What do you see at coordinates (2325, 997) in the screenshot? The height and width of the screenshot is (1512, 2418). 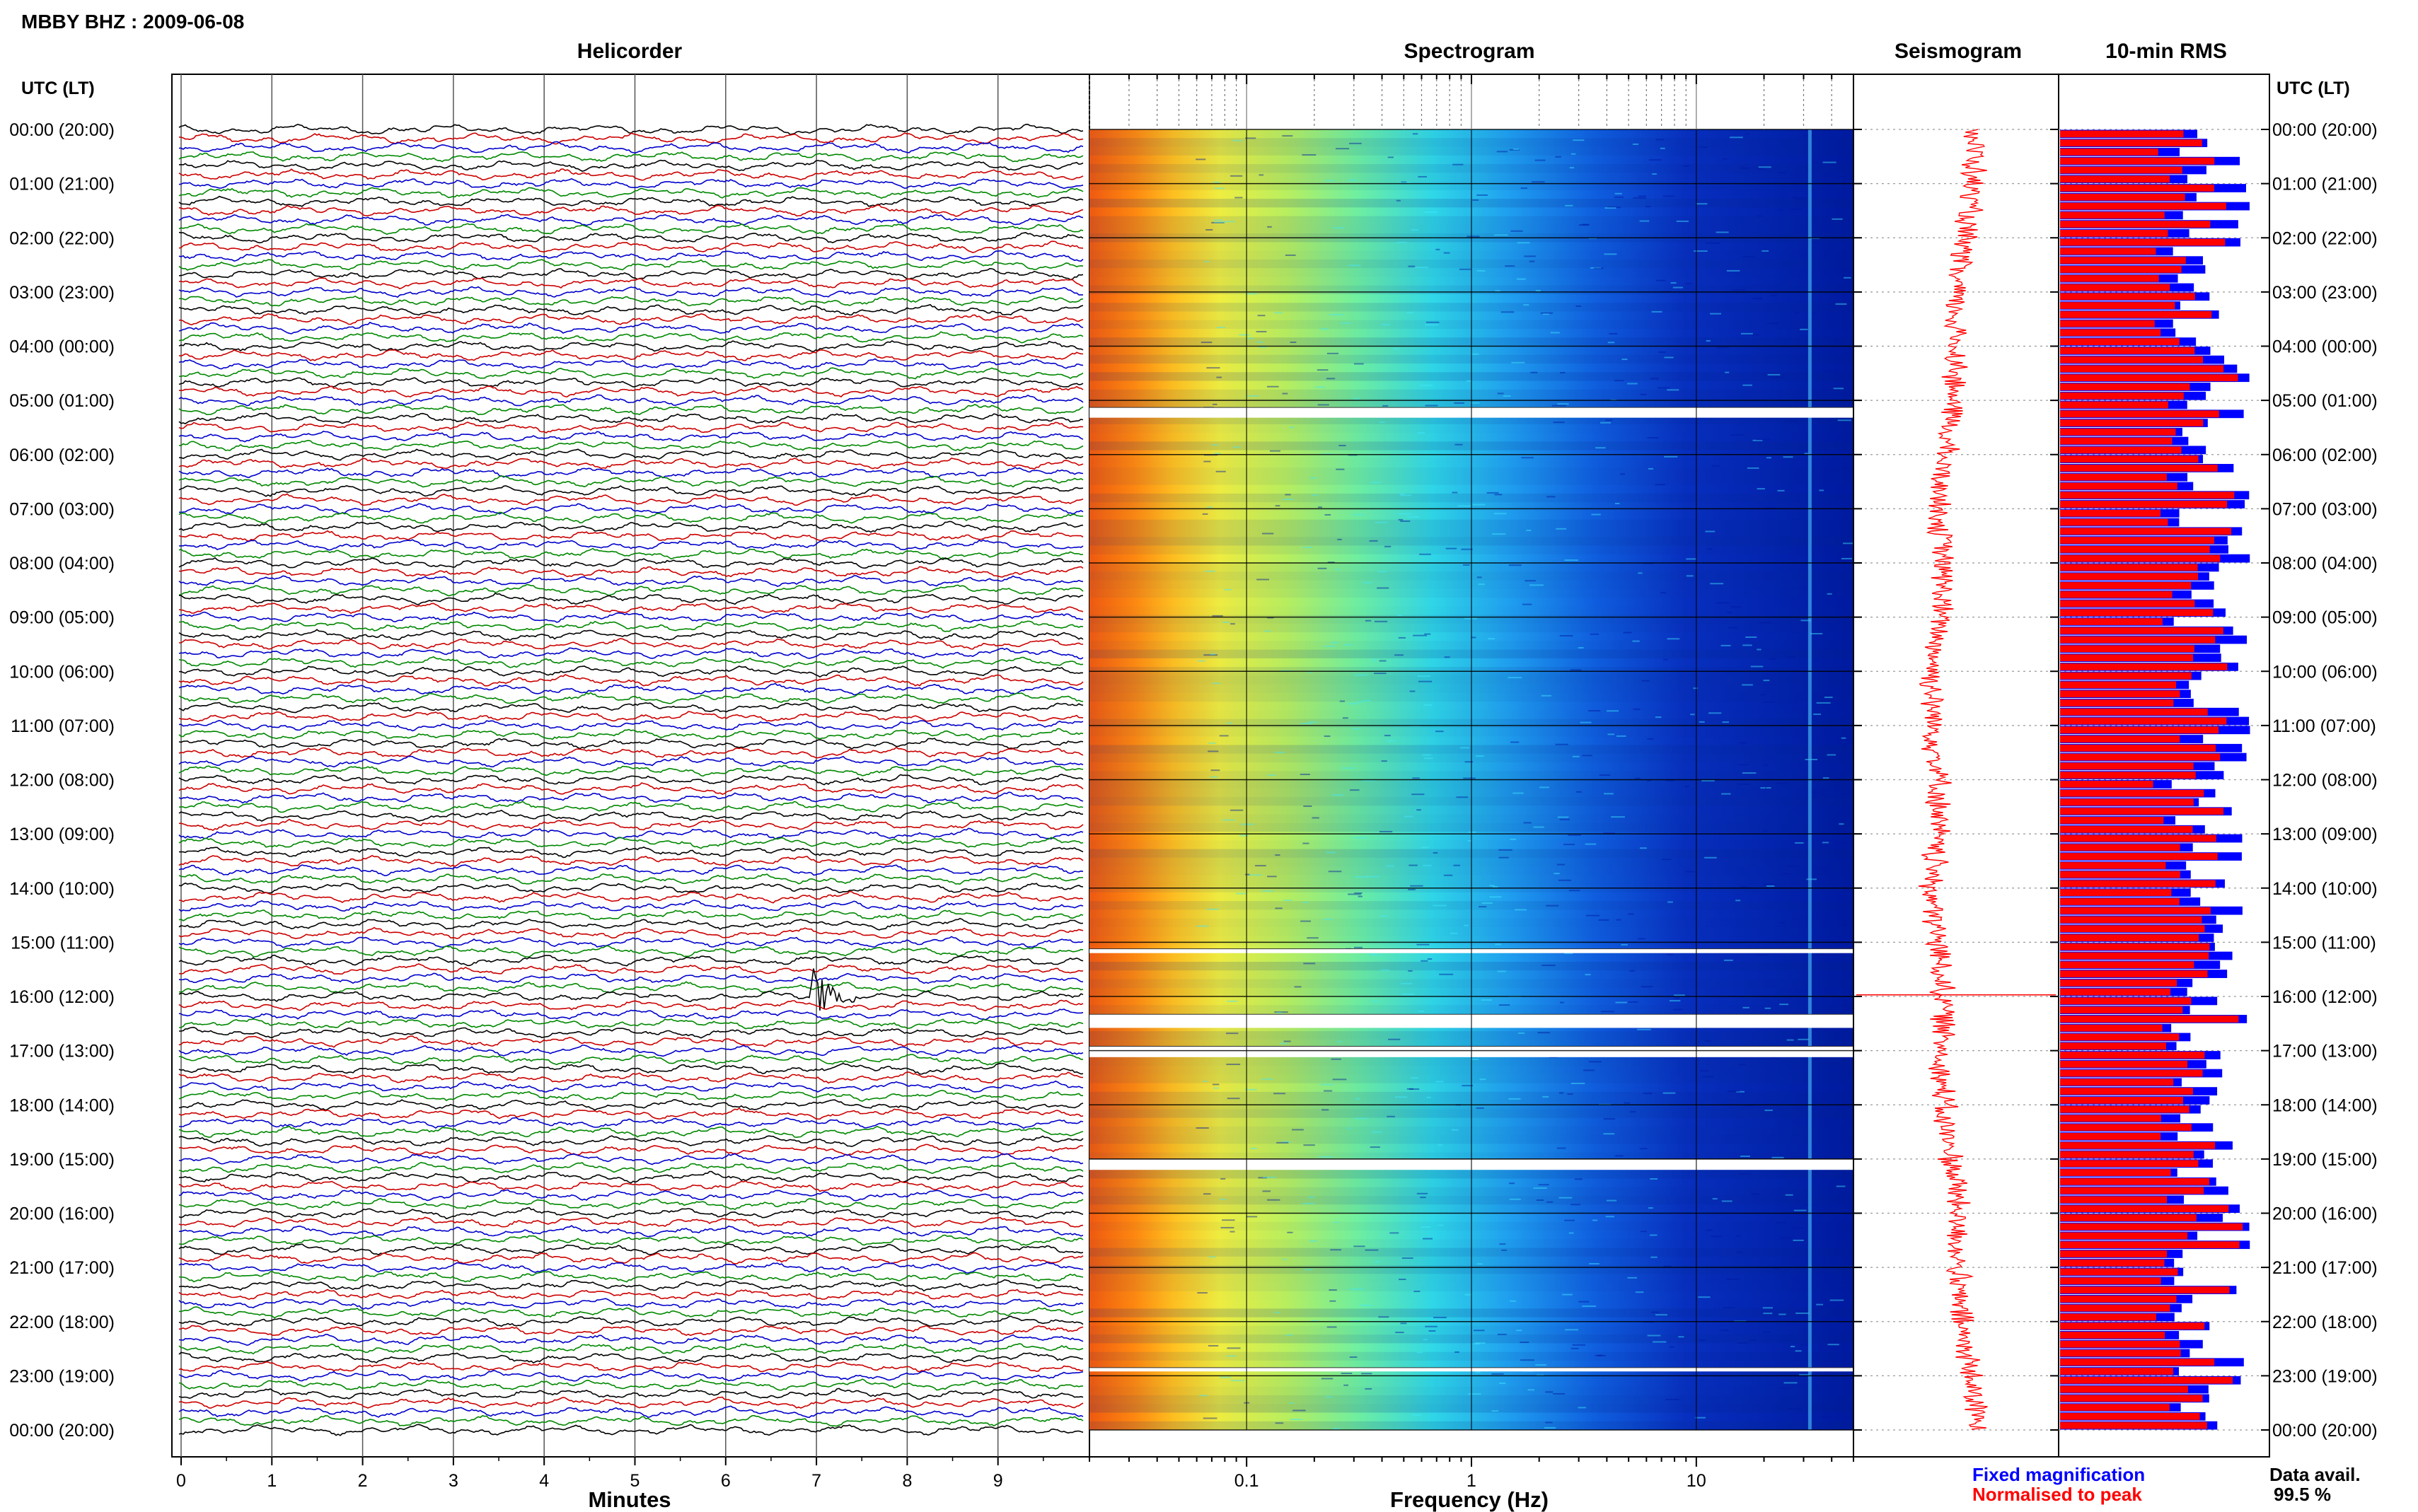 I see `time-label-right: 16:00 (12:00)` at bounding box center [2325, 997].